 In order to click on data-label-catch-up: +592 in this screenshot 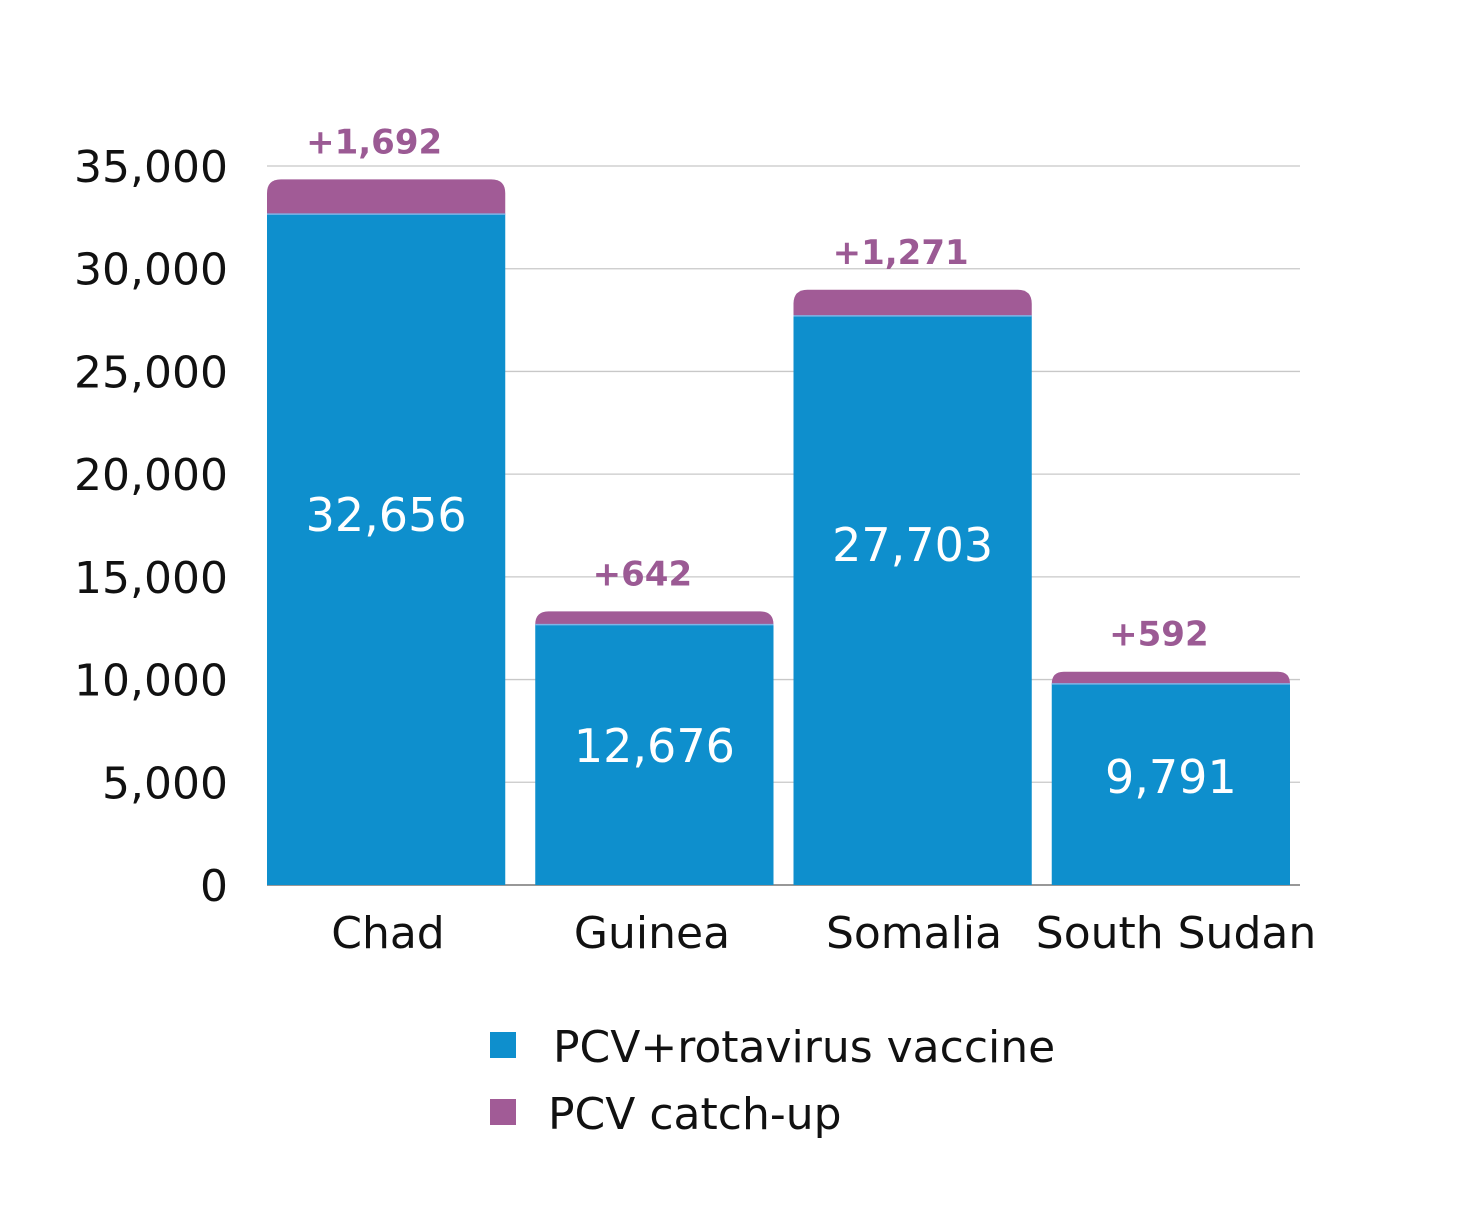, I will do `click(1158, 635)`.